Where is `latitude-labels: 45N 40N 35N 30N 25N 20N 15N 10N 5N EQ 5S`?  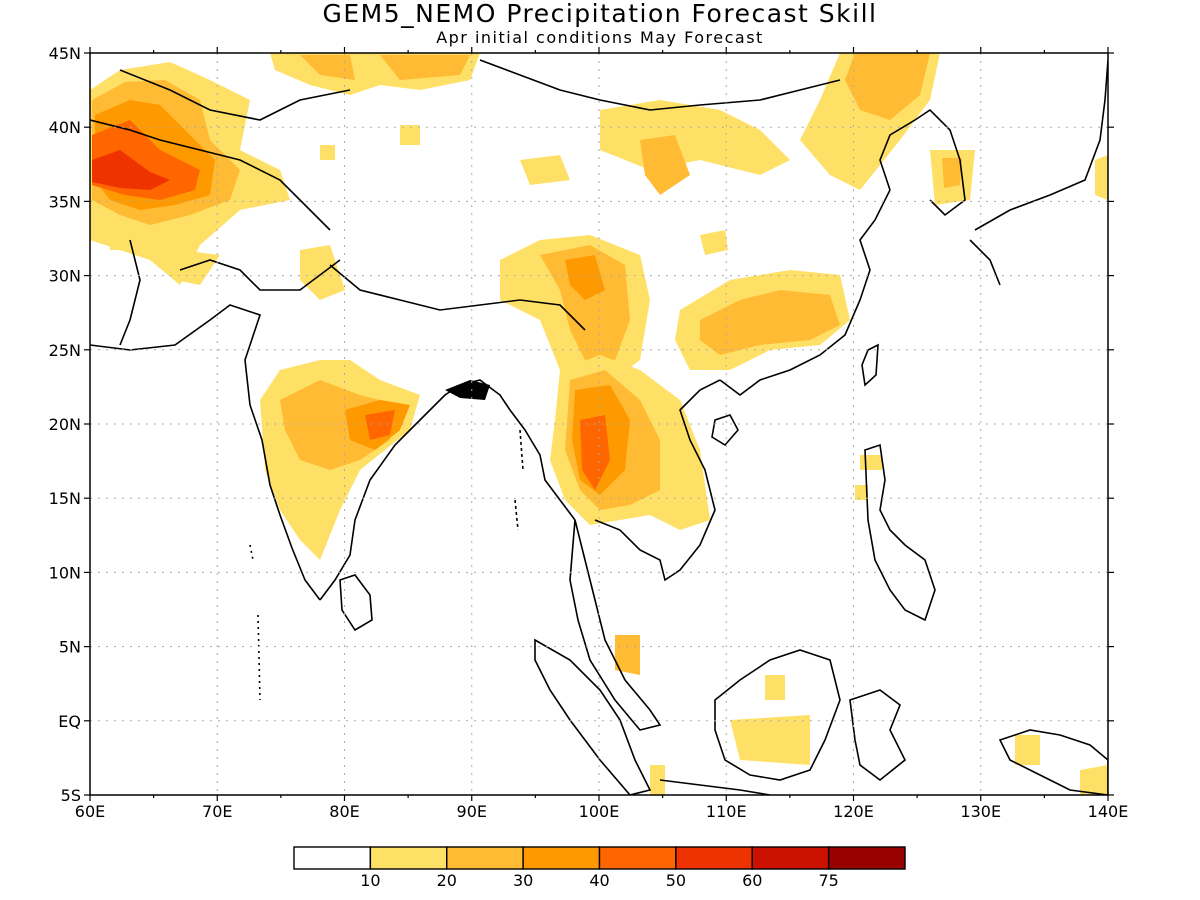
latitude-labels: 45N 40N 35N 30N 25N 20N 15N 10N 5N EQ 5S is located at coordinates (65, 424).